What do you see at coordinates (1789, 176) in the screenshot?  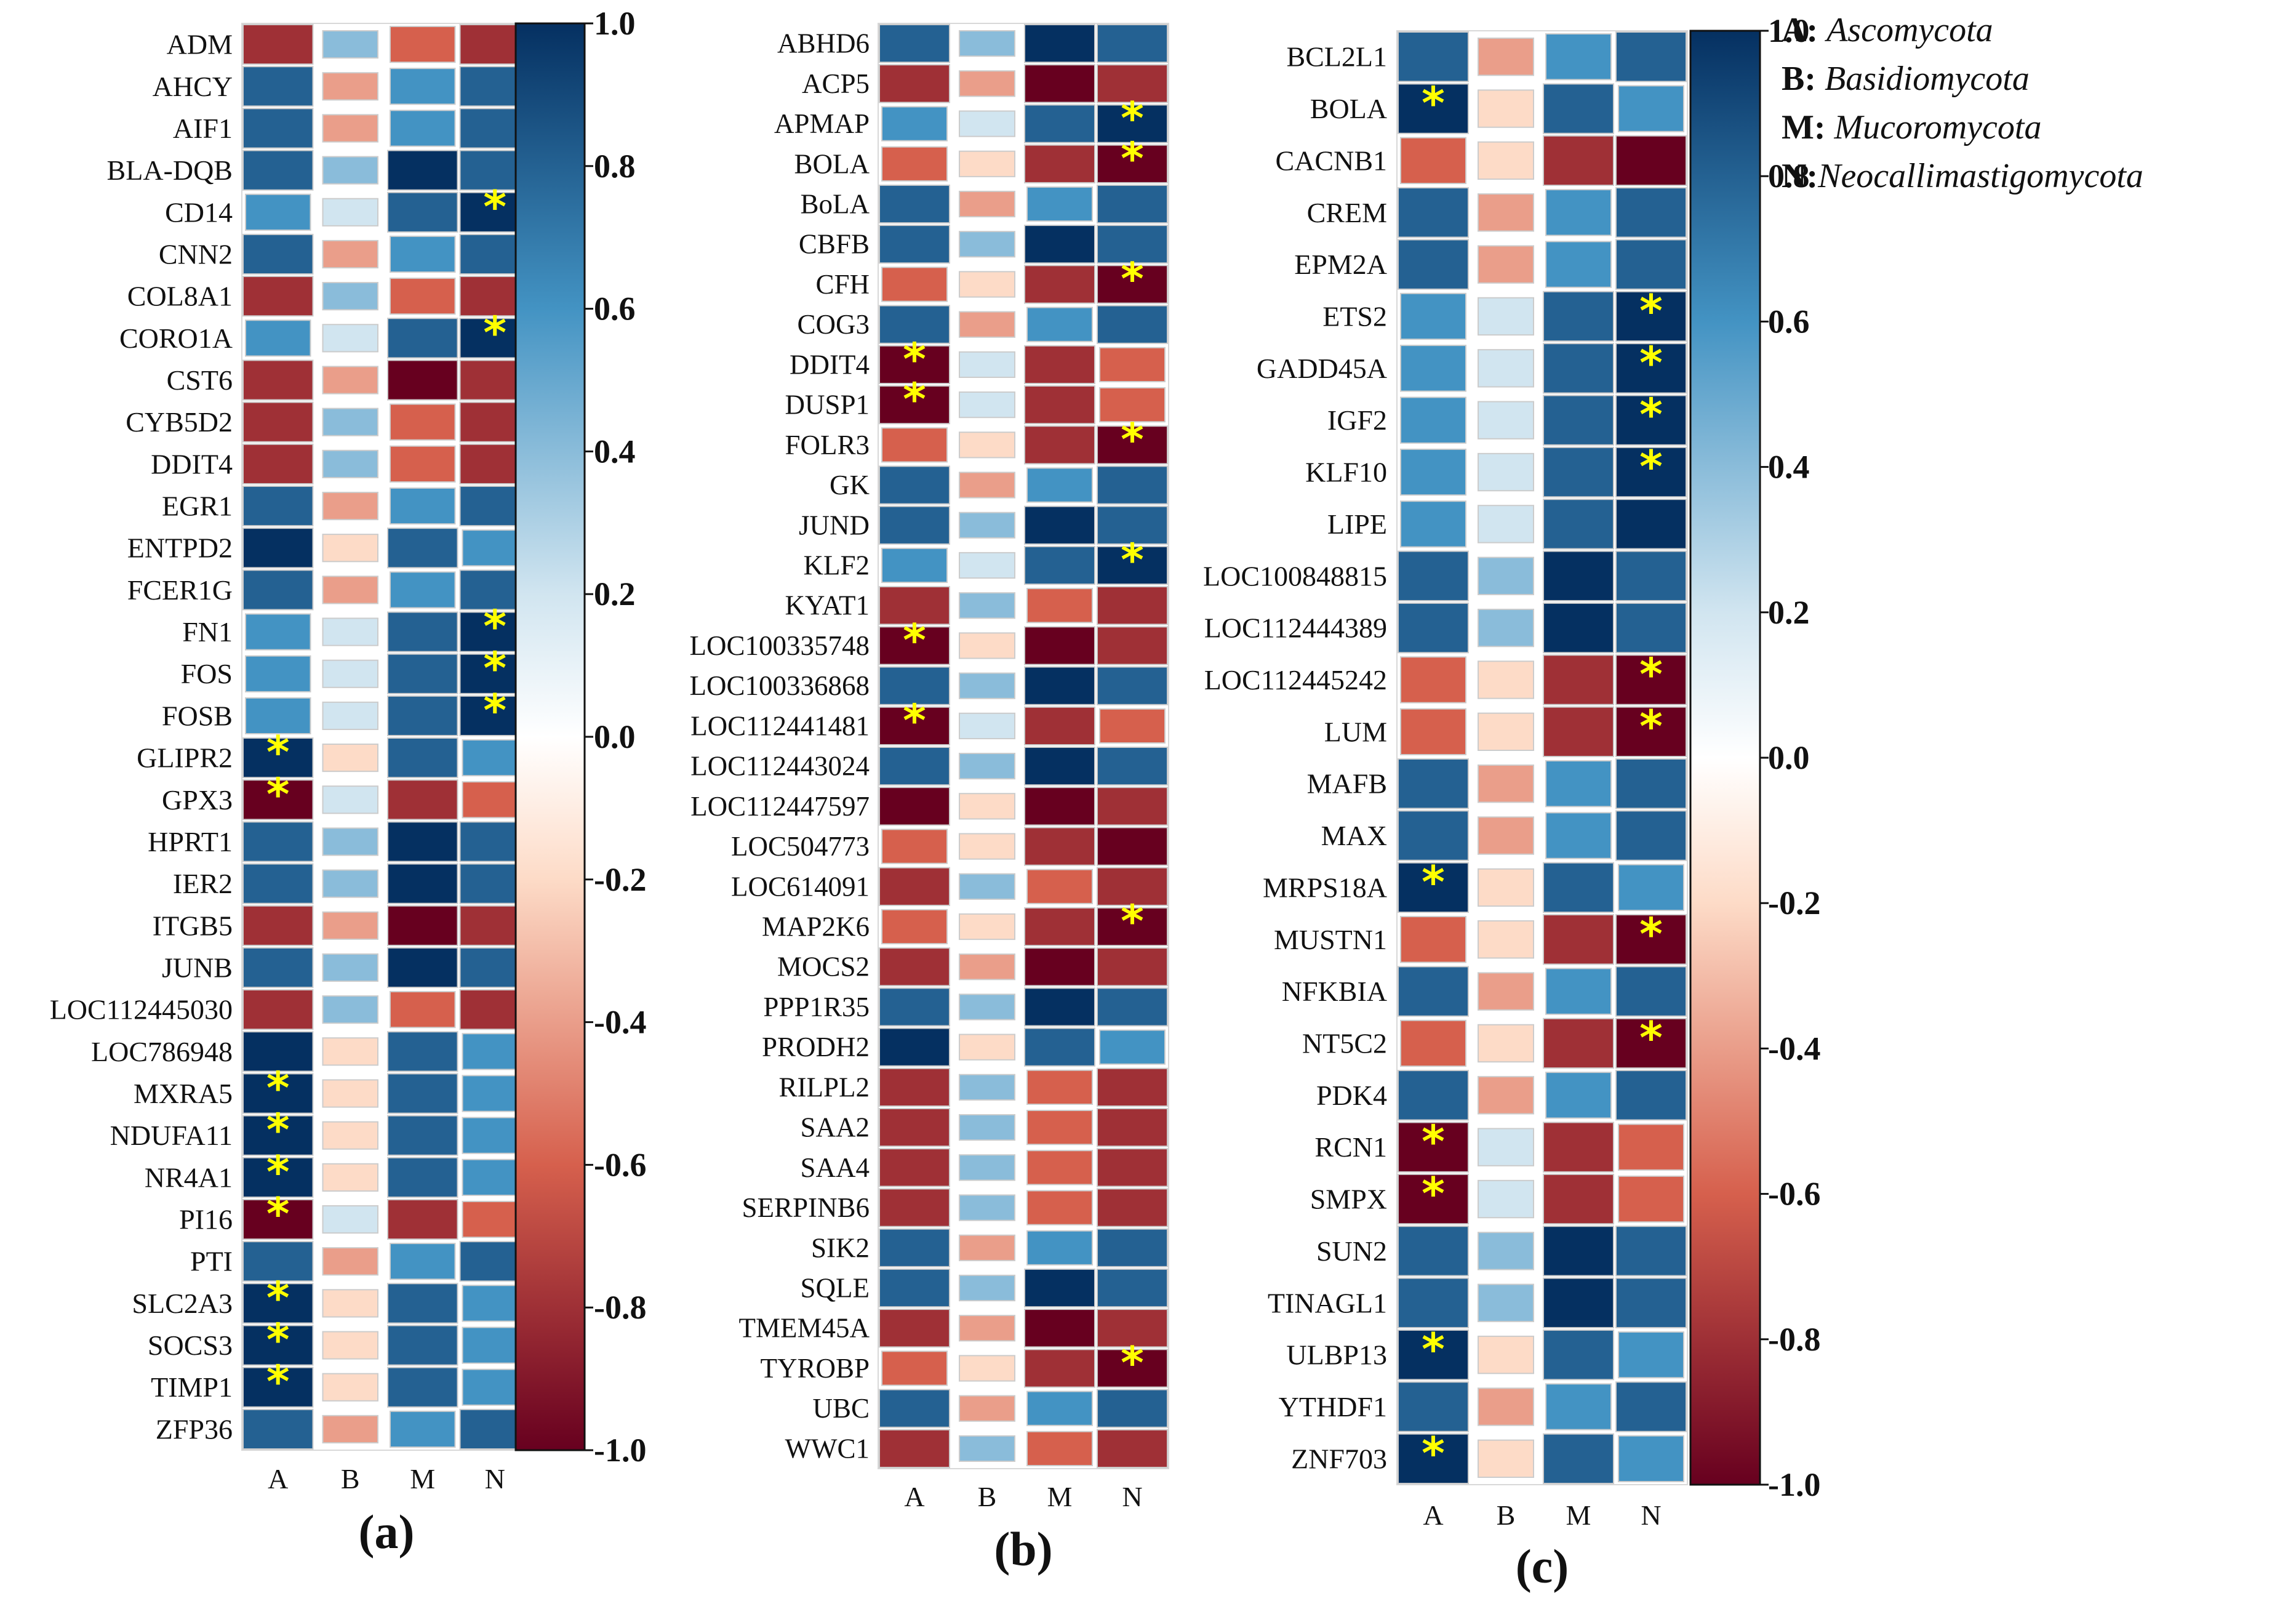 I see `colorbar-tick-label: 0.8` at bounding box center [1789, 176].